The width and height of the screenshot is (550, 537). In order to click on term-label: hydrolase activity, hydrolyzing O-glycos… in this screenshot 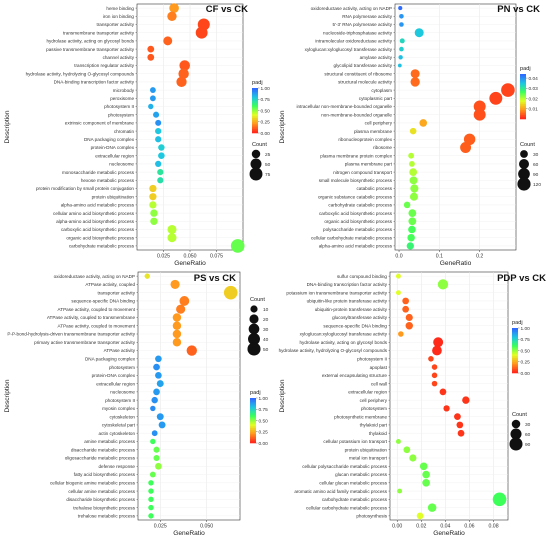, I will do `click(80, 73)`.